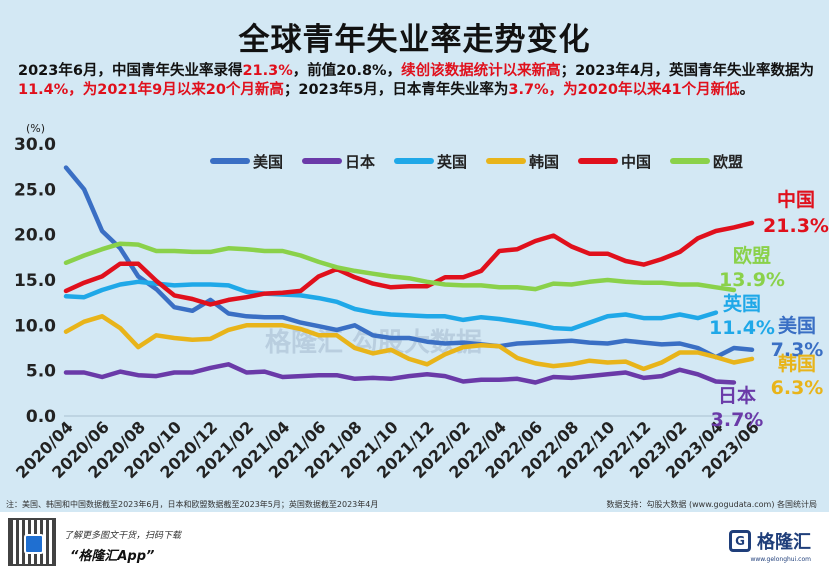  What do you see at coordinates (267, 71) in the screenshot?
I see `summary-highlight: 21.3%` at bounding box center [267, 71].